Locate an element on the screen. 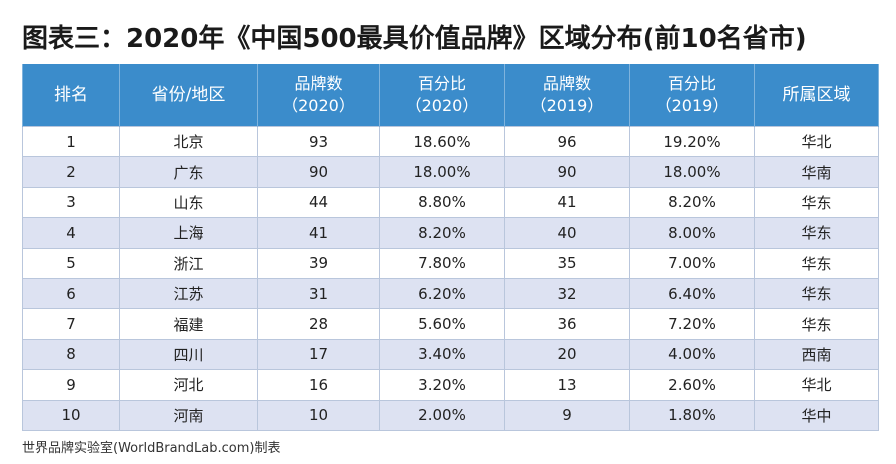 This screenshot has height=464, width=896. header-pct-2020-year: （2020） is located at coordinates (442, 105).